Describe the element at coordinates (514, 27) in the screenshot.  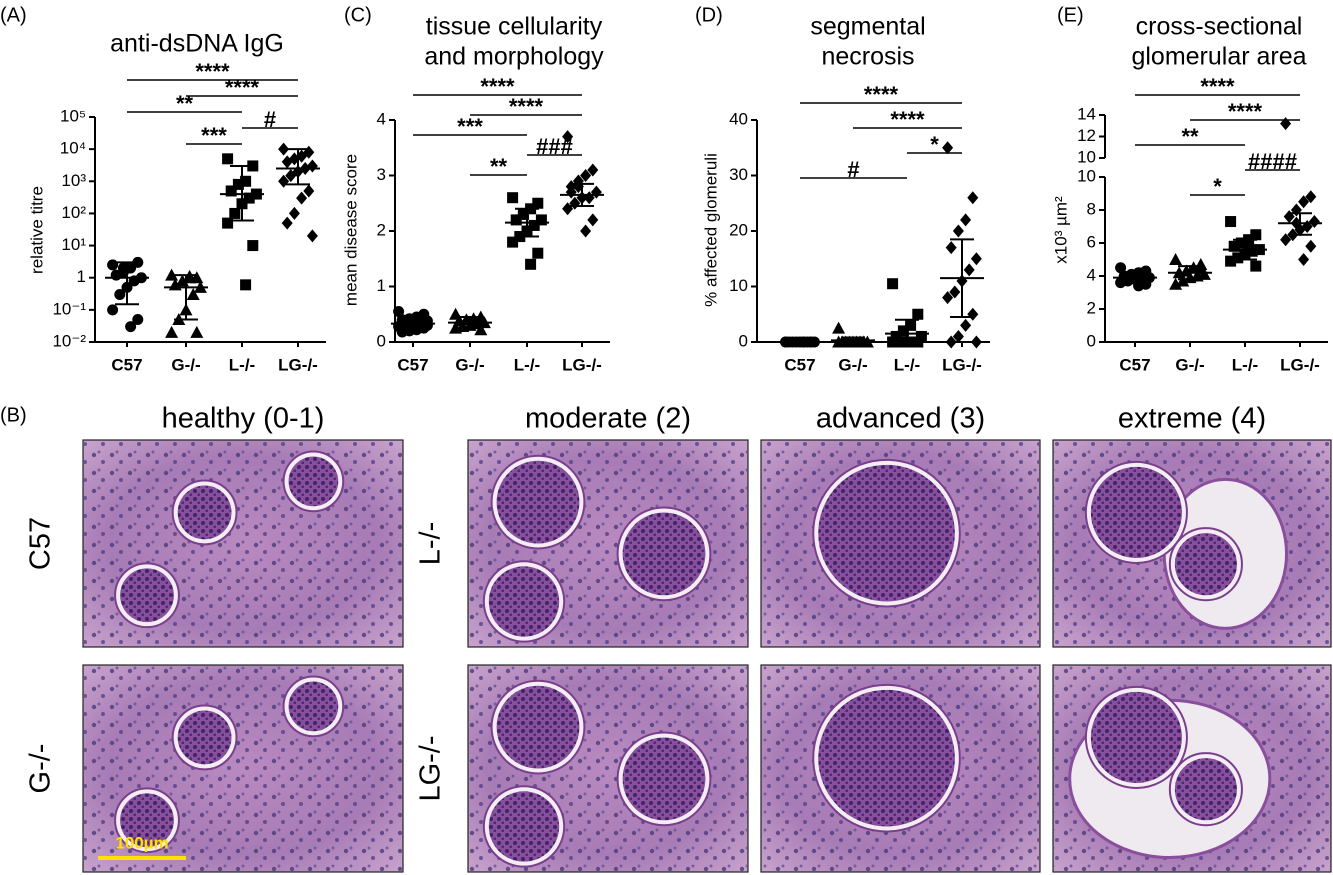
I see `chart-title: tissue cellularity` at that location.